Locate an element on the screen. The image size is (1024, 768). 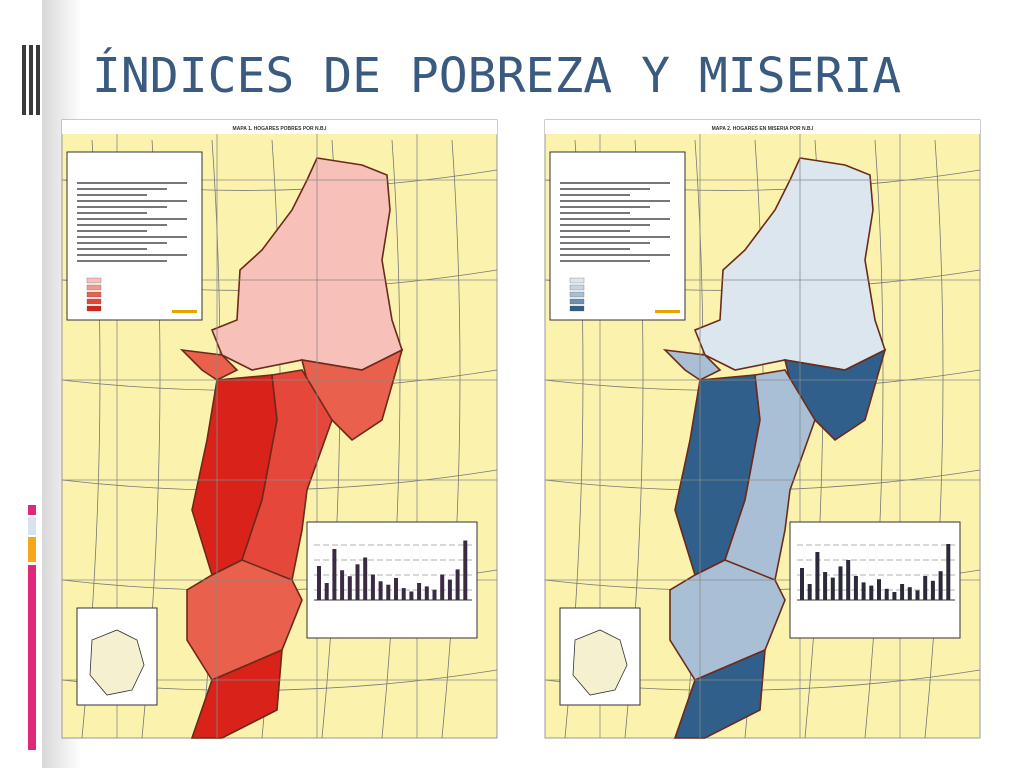
chart-box is located at coordinates (875, 580).